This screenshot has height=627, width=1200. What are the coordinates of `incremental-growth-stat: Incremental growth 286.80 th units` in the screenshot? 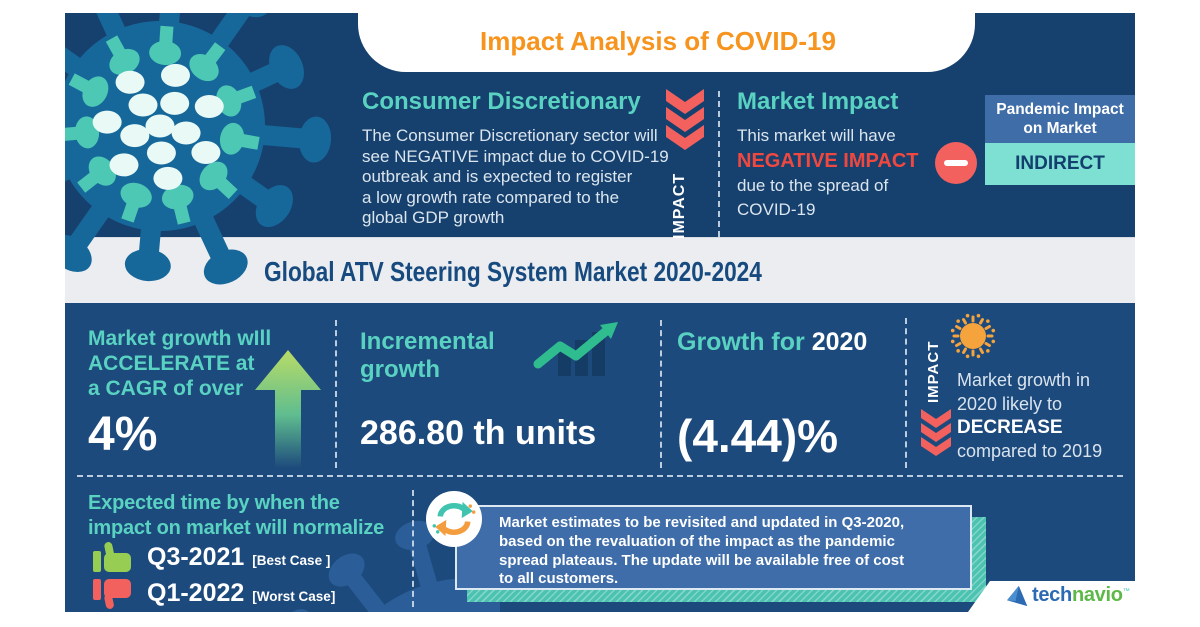 It's located at (478, 390).